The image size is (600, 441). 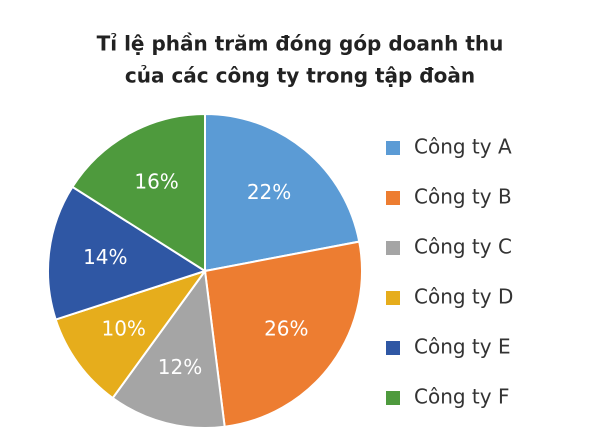 What do you see at coordinates (461, 397) in the screenshot?
I see `legend-label: Công ty F` at bounding box center [461, 397].